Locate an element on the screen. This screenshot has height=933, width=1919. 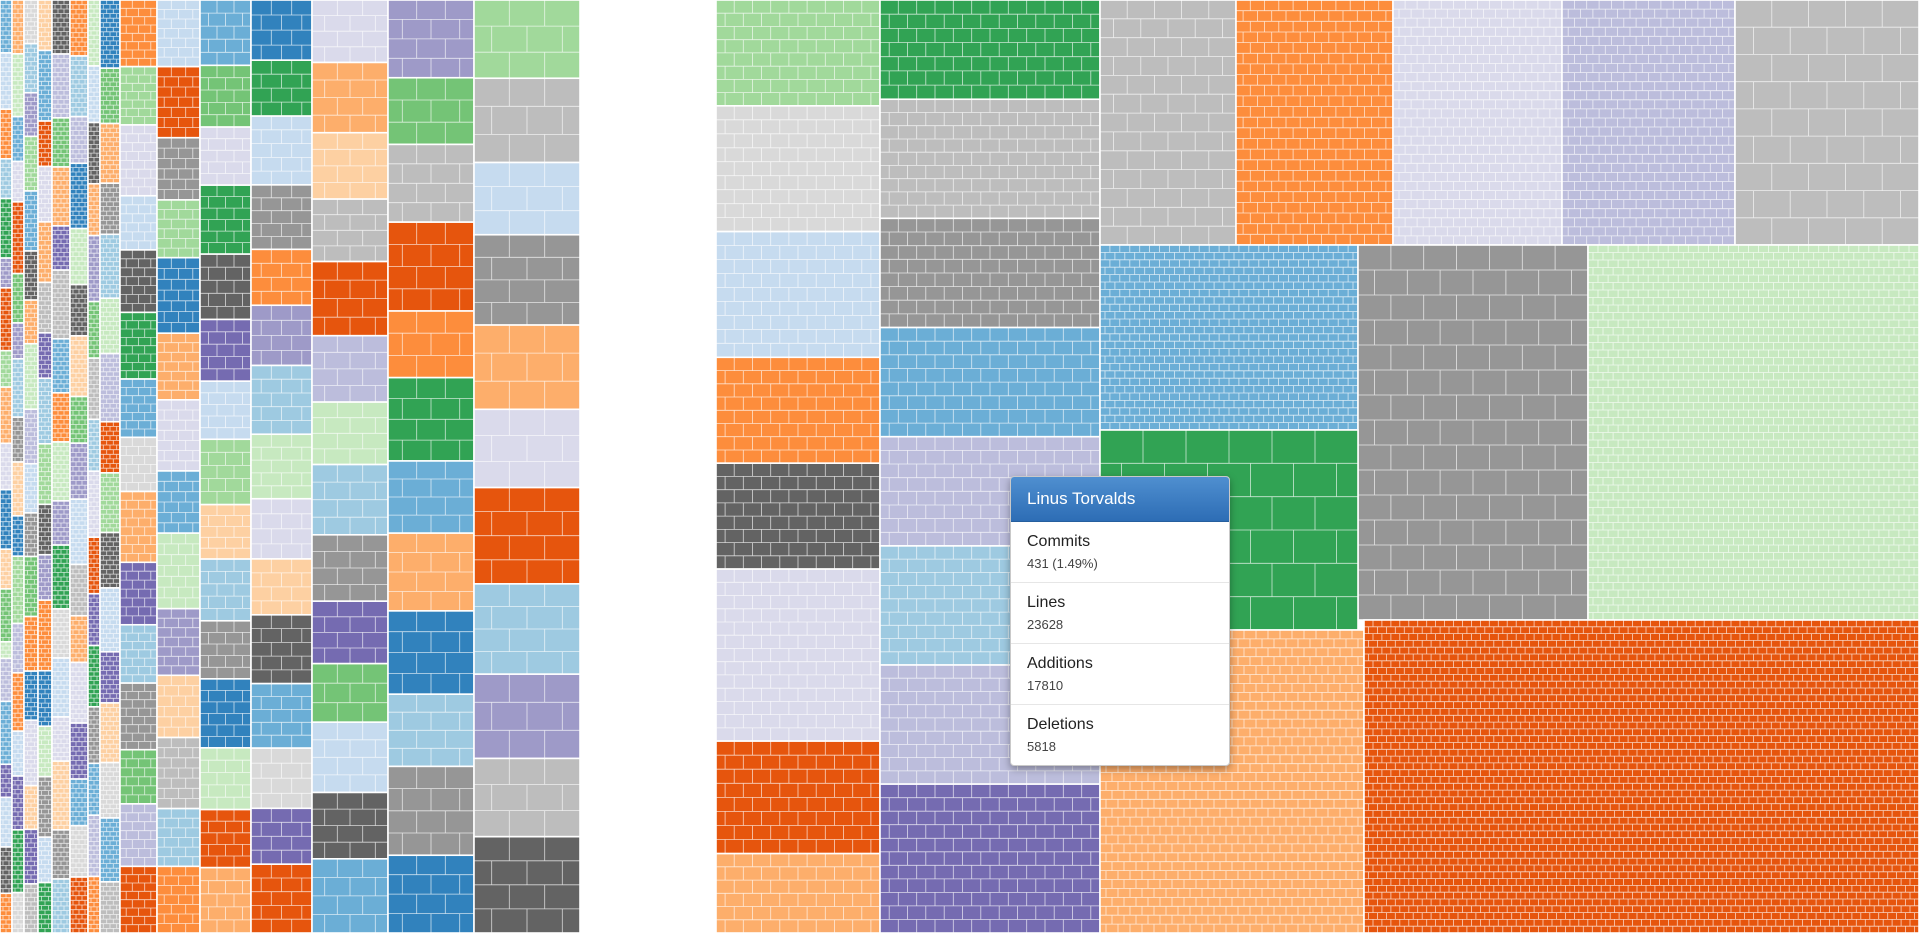
contributor-block-c2-b17 is located at coordinates (31, 908).